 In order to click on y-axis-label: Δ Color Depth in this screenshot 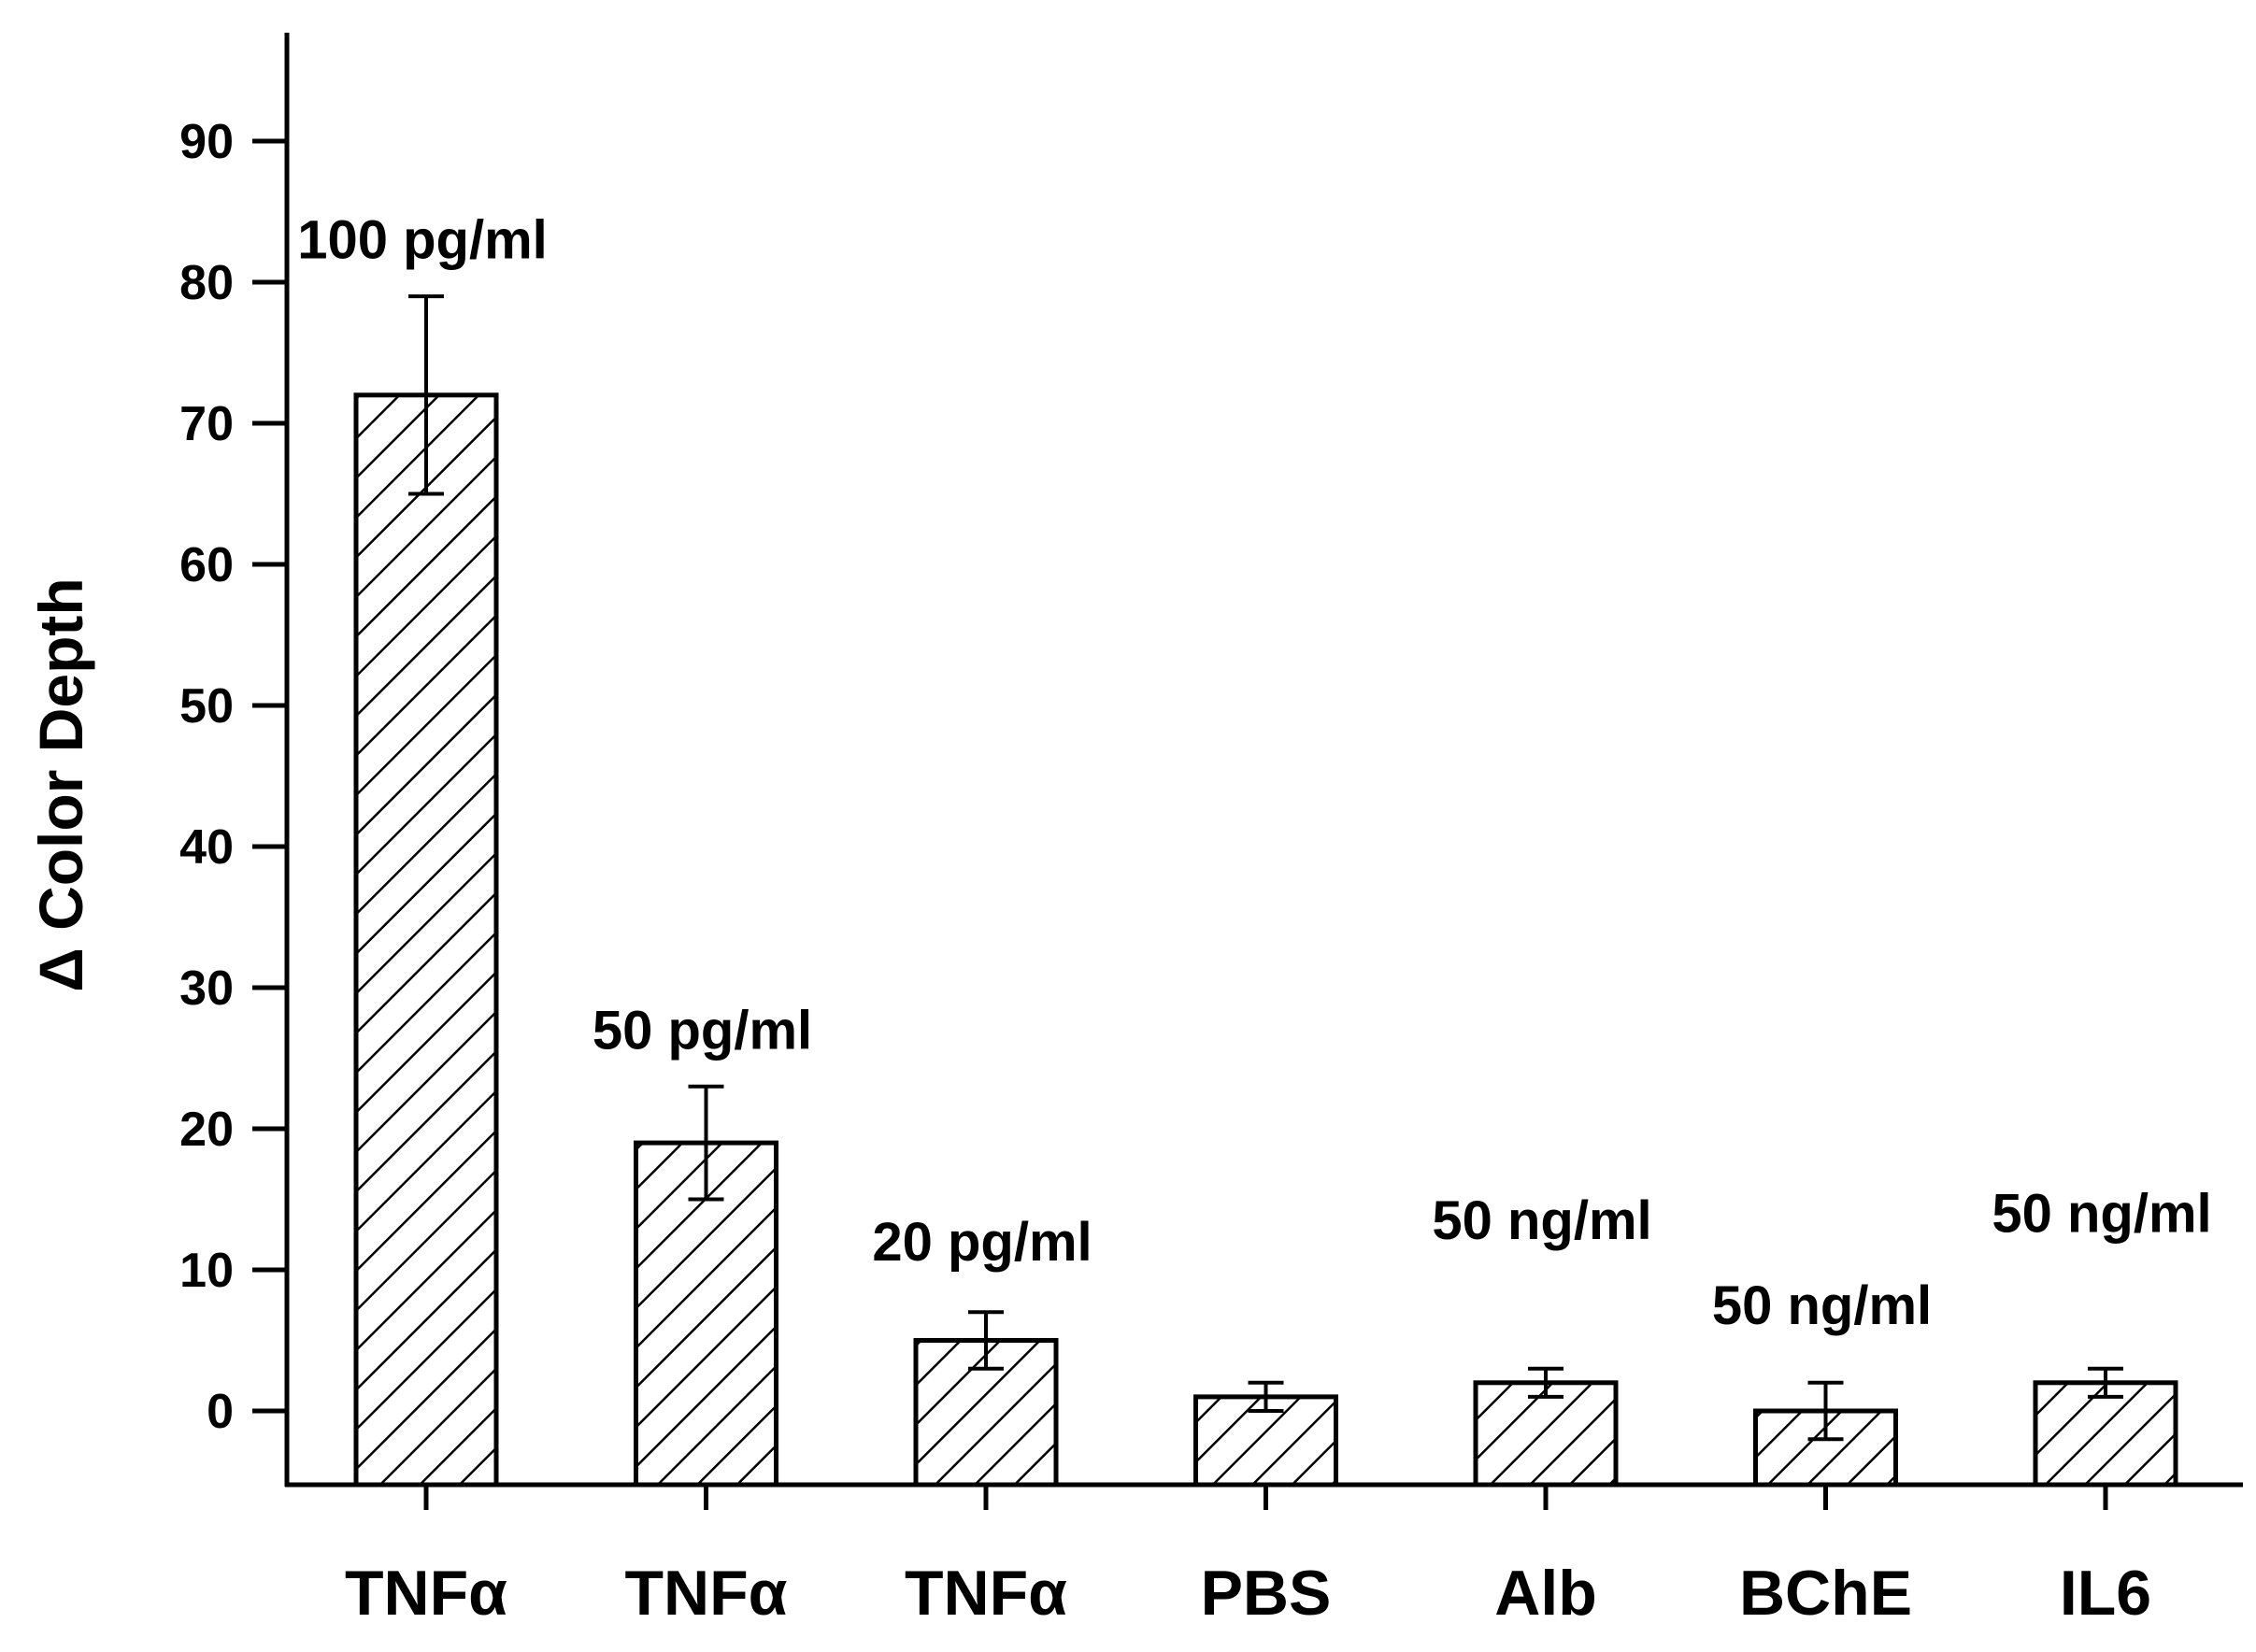, I will do `click(60, 784)`.